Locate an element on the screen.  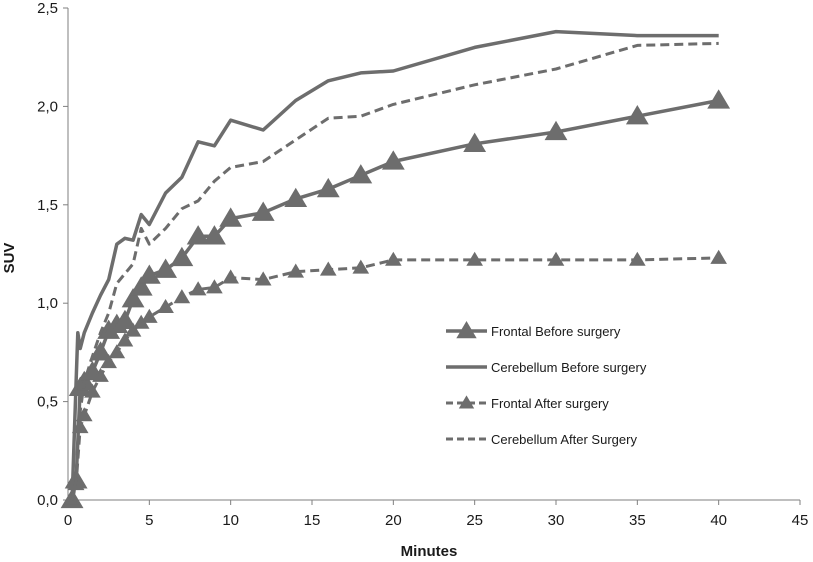
legend-item: Frontal After surgery is located at coordinates (527, 403).